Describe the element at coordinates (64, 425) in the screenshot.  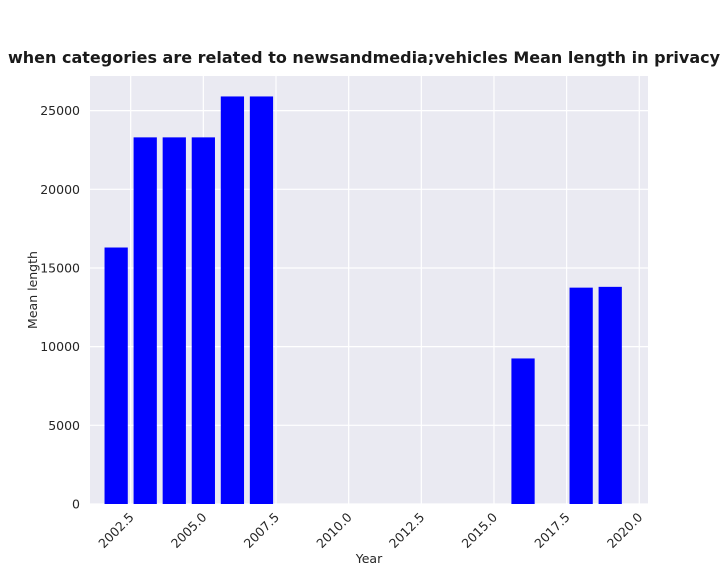
I see `y-tick-label: 5000` at that location.